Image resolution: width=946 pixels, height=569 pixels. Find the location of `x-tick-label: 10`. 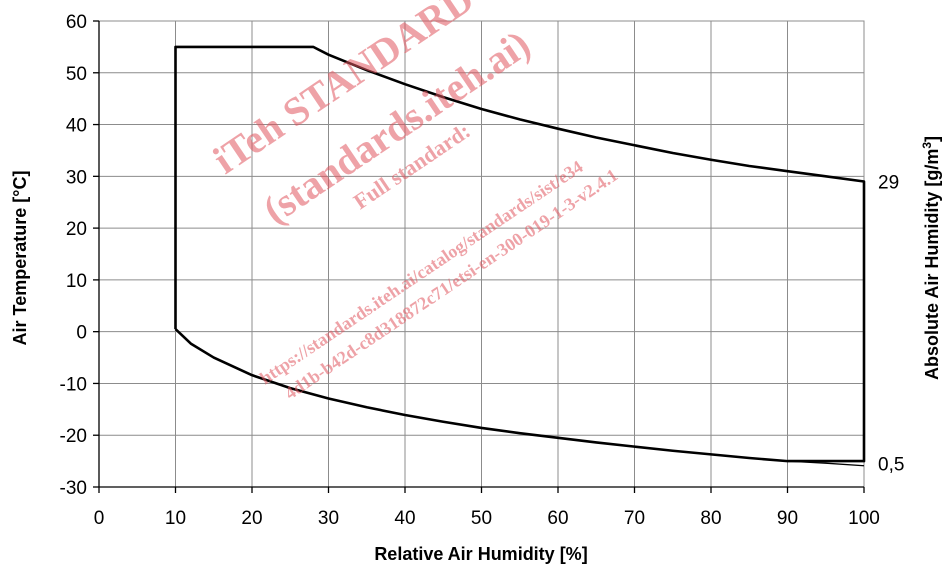

x-tick-label: 10 is located at coordinates (175, 518).